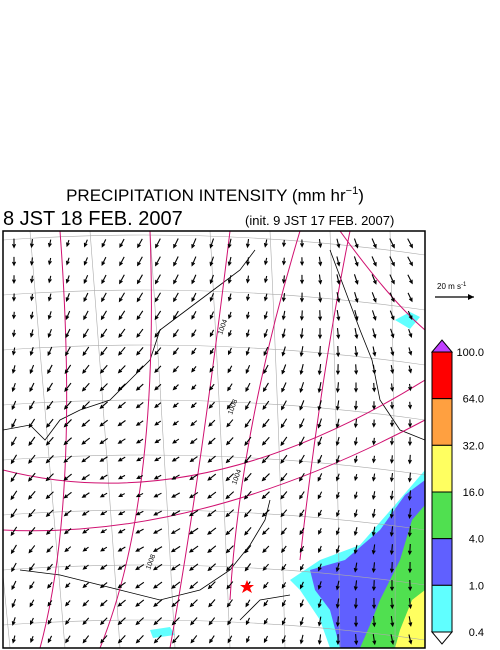 This screenshot has width=500, height=650. Describe the element at coordinates (214, 431) in the screenshot. I see `isobar` at that location.